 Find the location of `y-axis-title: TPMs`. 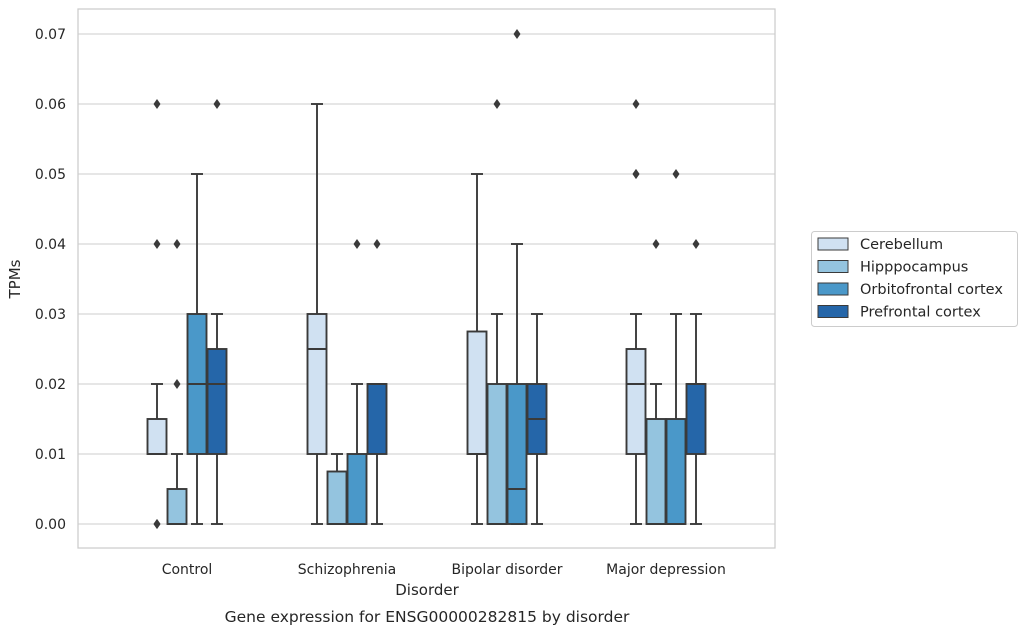

y-axis-title: TPMs is located at coordinates (15, 279).